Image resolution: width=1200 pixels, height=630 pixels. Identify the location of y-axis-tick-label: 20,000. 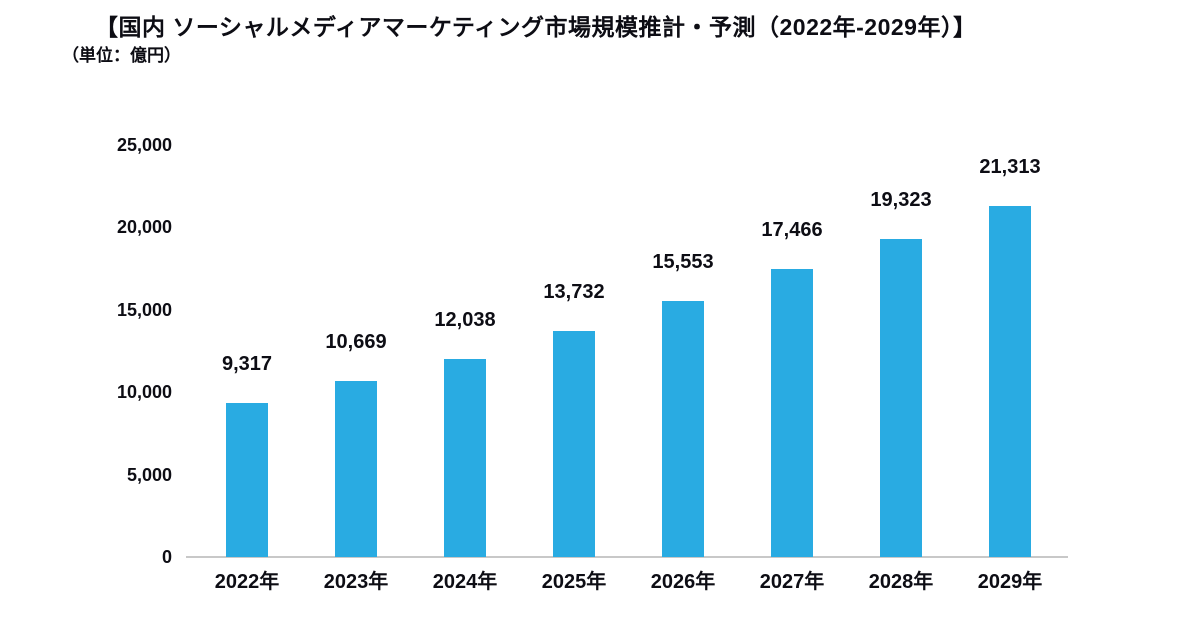
(144, 227).